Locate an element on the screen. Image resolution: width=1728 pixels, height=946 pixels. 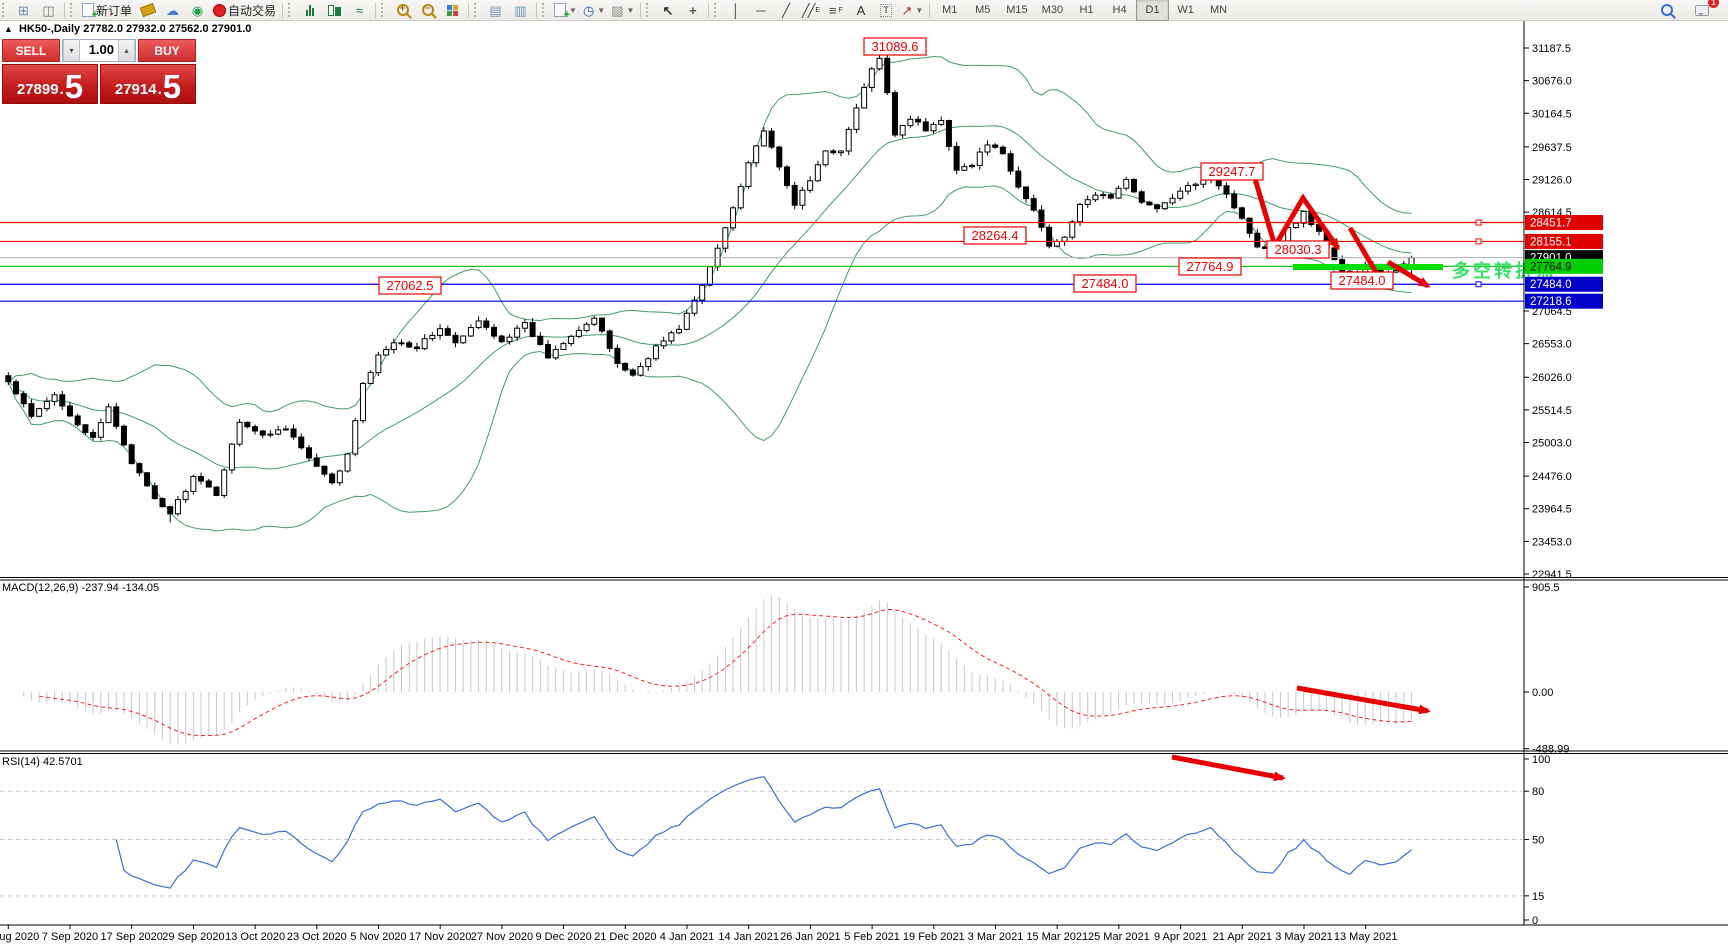
zoom-in-icon: + is located at coordinates (402, 10).